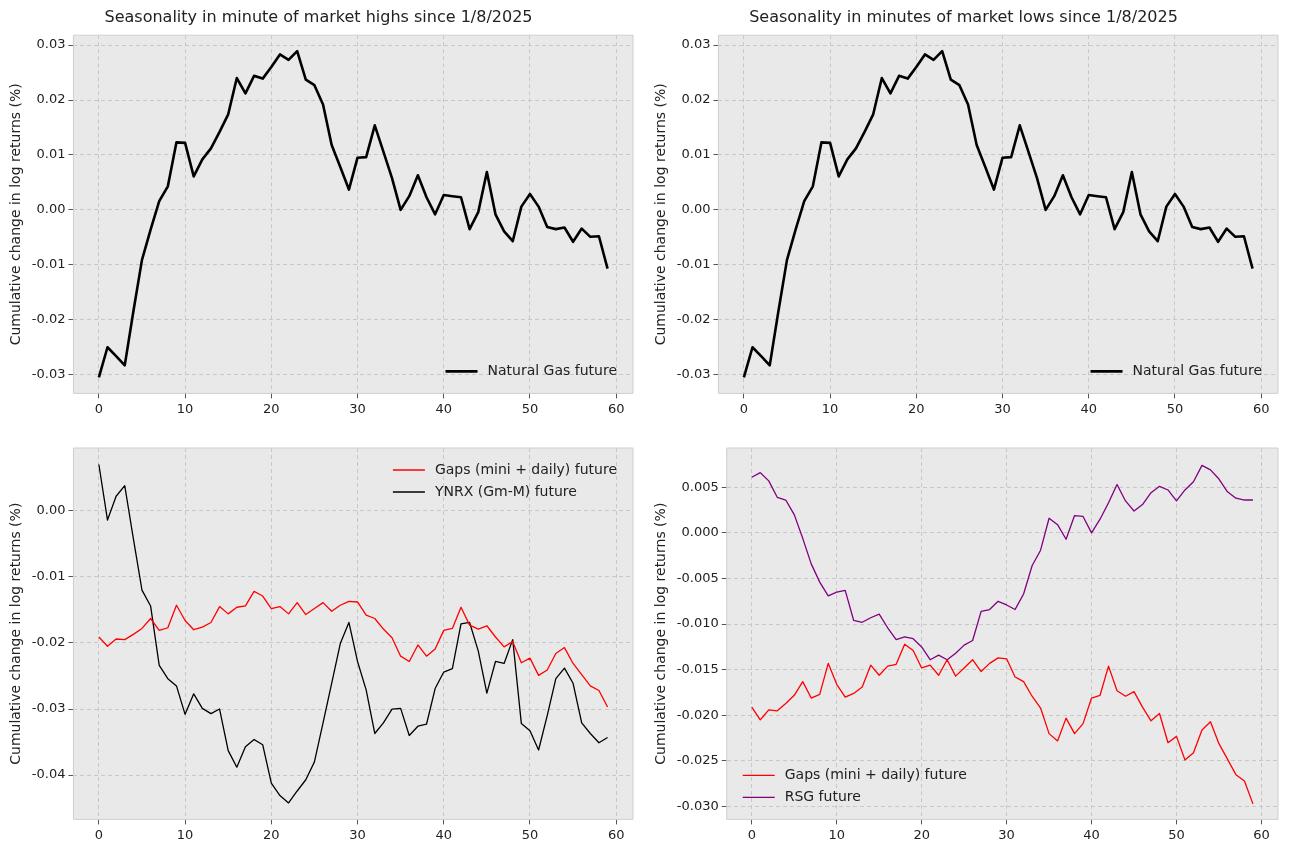 Image resolution: width=1291 pixels, height=852 pixels. What do you see at coordinates (700, 486) in the screenshot?
I see `y-tick-label: 0.005` at bounding box center [700, 486].